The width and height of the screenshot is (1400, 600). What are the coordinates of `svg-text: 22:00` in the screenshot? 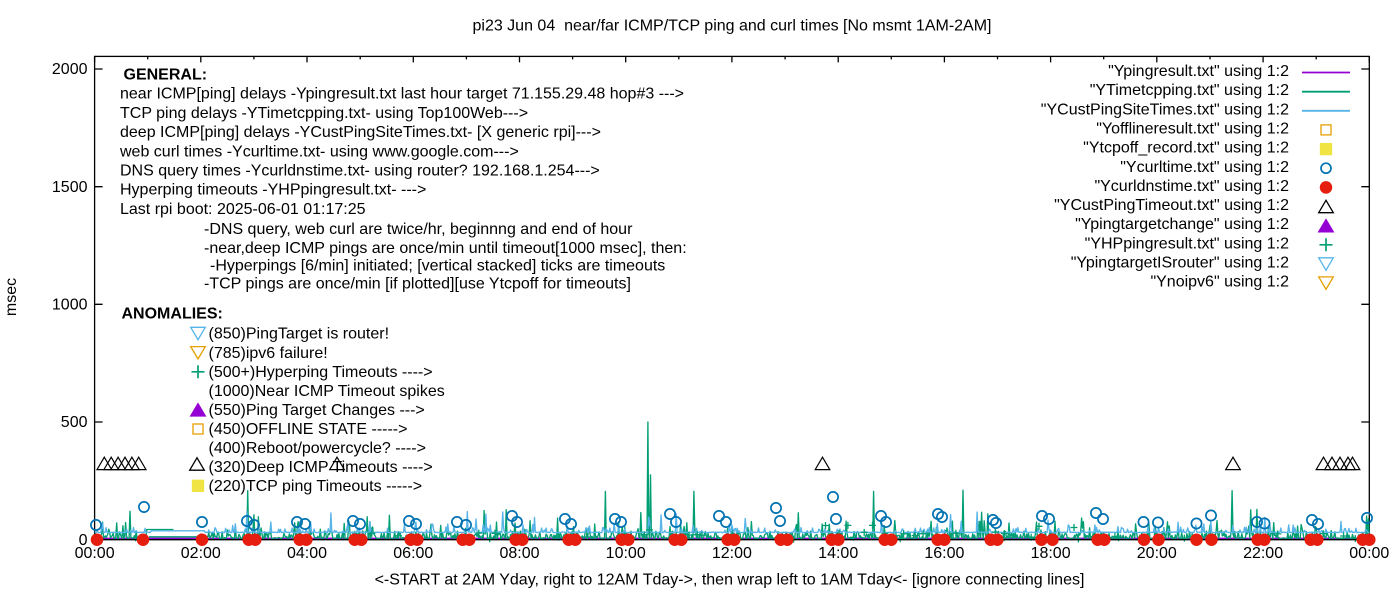 It's located at (1263, 553).